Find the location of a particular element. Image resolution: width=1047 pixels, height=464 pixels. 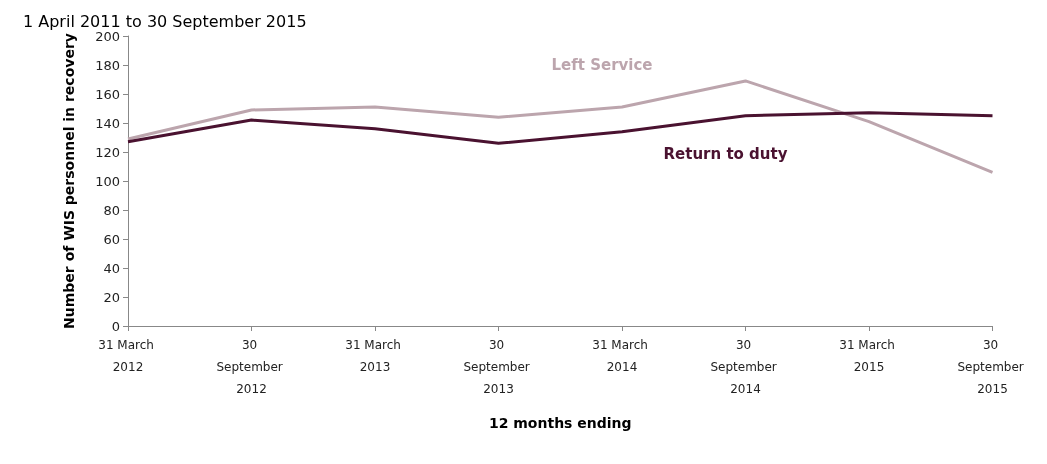

y-tick-label: 180 is located at coordinates (107, 65).